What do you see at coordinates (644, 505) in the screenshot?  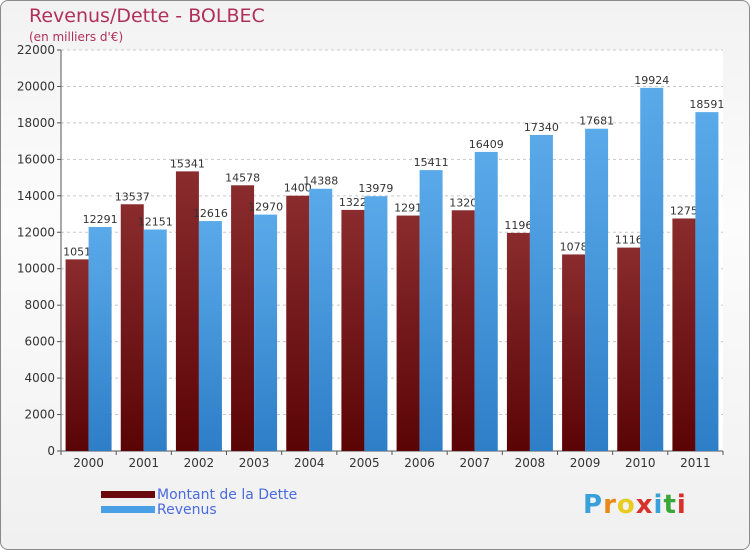 I see `logo-letter: x` at bounding box center [644, 505].